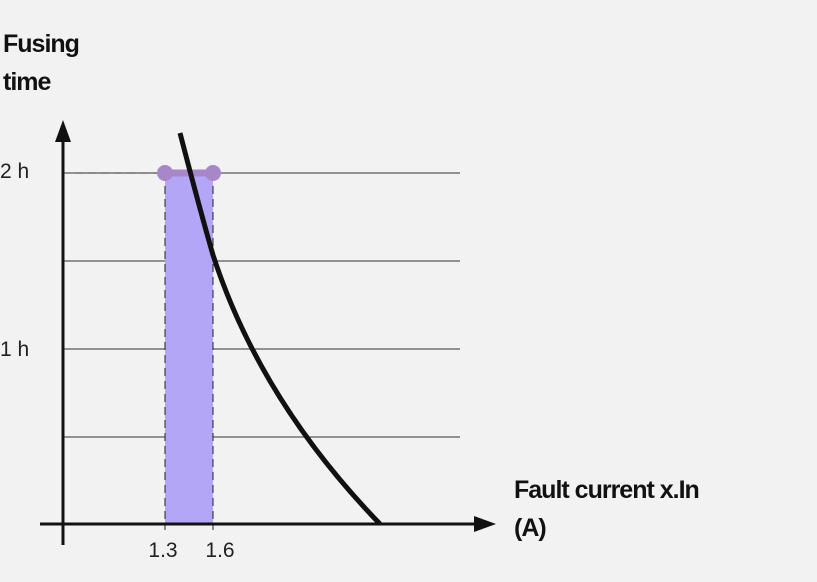 This screenshot has width=817, height=582. I want to click on x-axis-title: Fault current x.In, so click(606, 490).